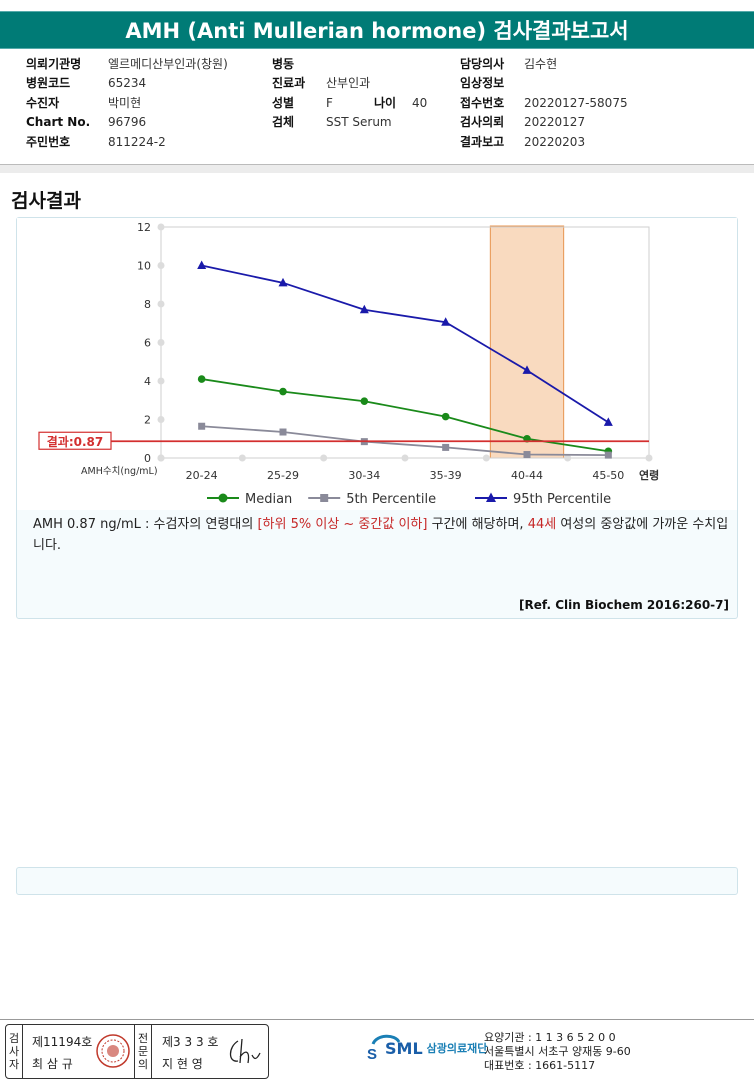 The width and height of the screenshot is (754, 1088). What do you see at coordinates (377, 1019) in the screenshot?
I see `footer-divider` at bounding box center [377, 1019].